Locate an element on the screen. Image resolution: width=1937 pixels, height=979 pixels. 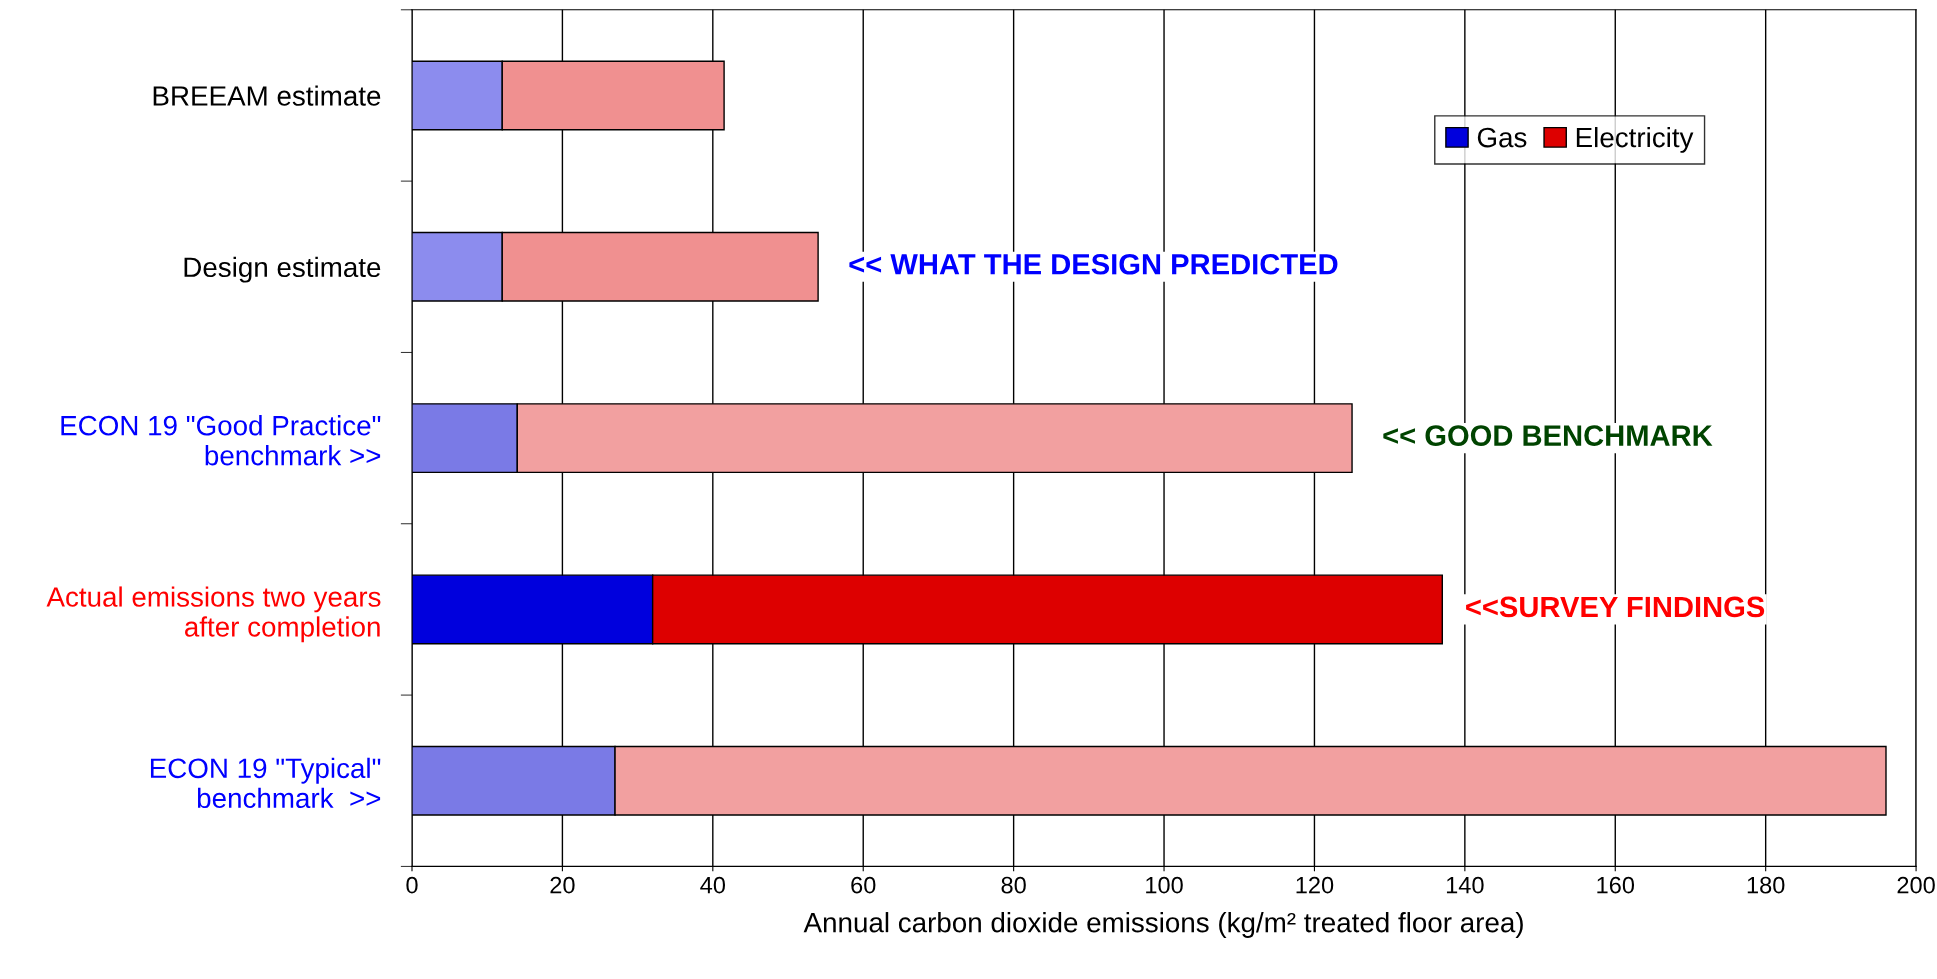
annotation: <<SURVEY FINDINGS is located at coordinates (1615, 607).